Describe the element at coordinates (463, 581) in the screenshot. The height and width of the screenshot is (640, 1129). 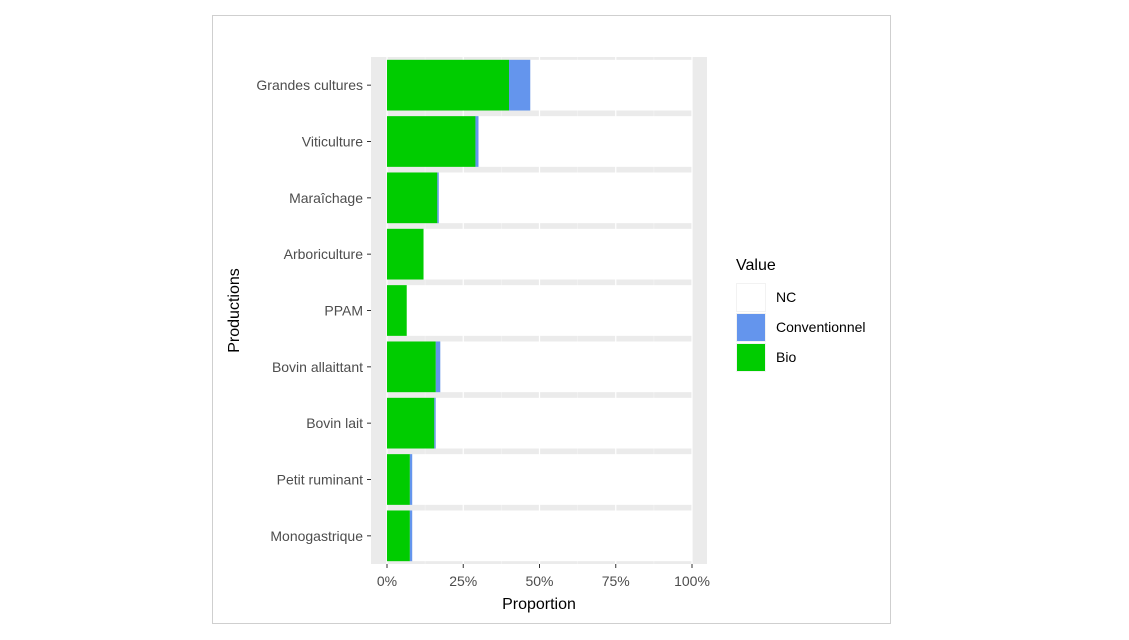
I see `x-tick-label: 25%` at that location.